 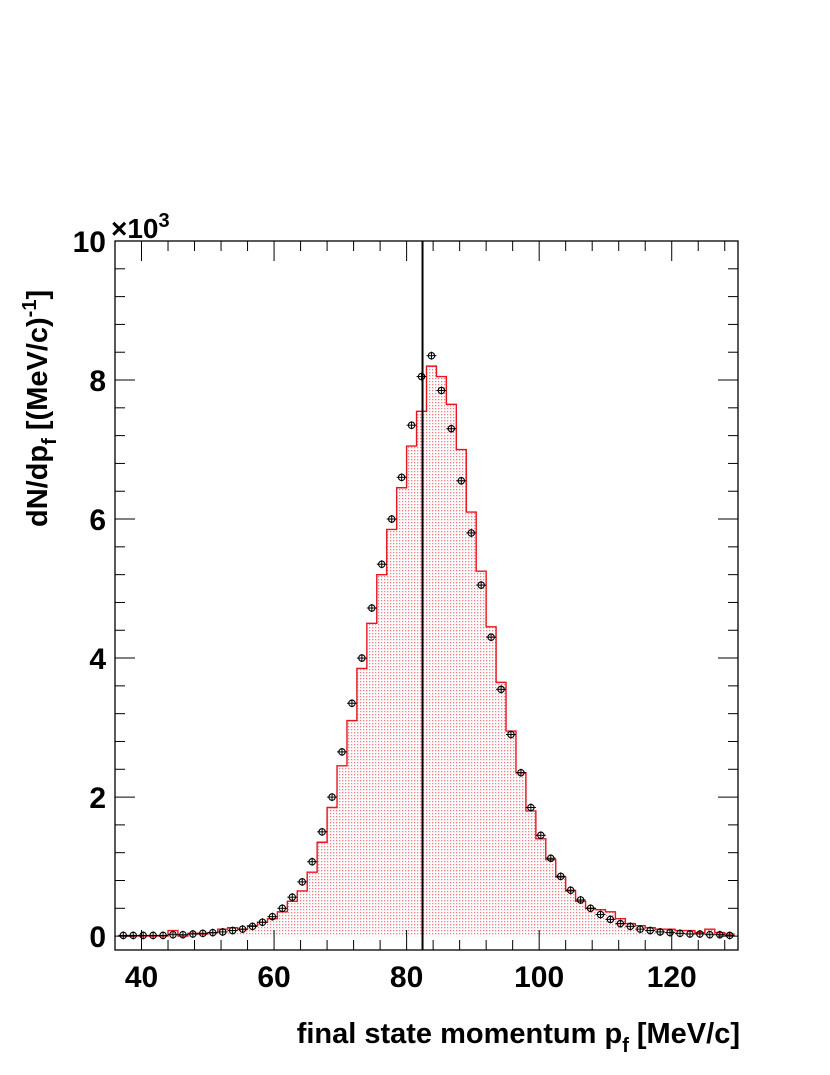 I want to click on y-tick-label: 10, so click(x=89, y=242).